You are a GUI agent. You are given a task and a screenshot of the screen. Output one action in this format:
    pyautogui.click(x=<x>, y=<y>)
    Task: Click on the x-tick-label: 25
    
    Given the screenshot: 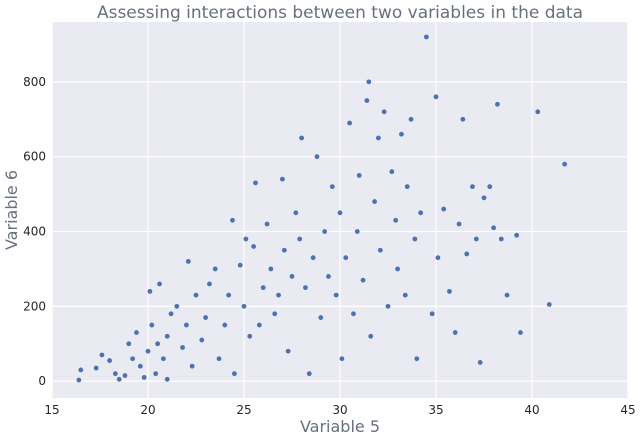 What is the action you would take?
    pyautogui.click(x=243, y=410)
    